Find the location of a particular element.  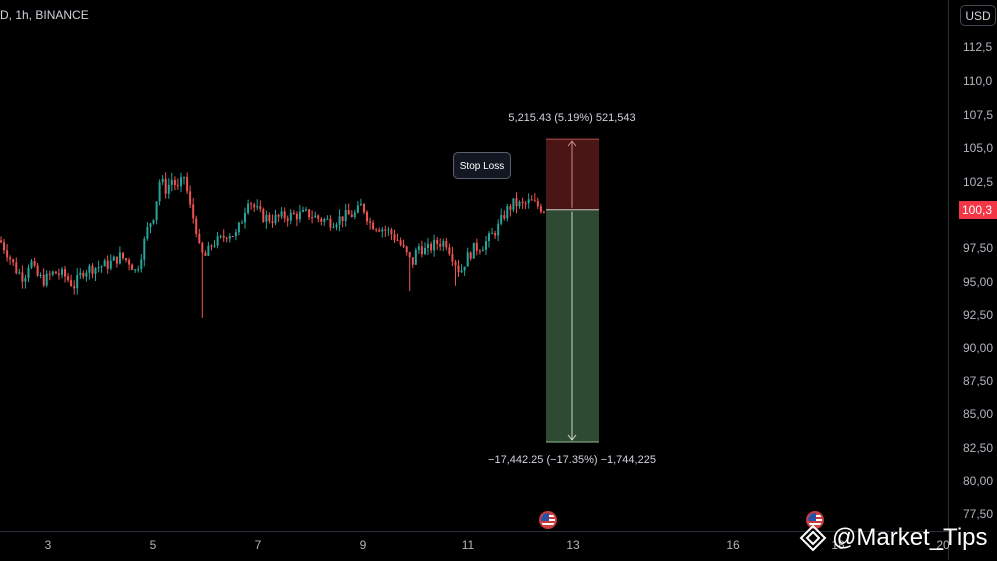

price-axis is located at coordinates (972, 280).